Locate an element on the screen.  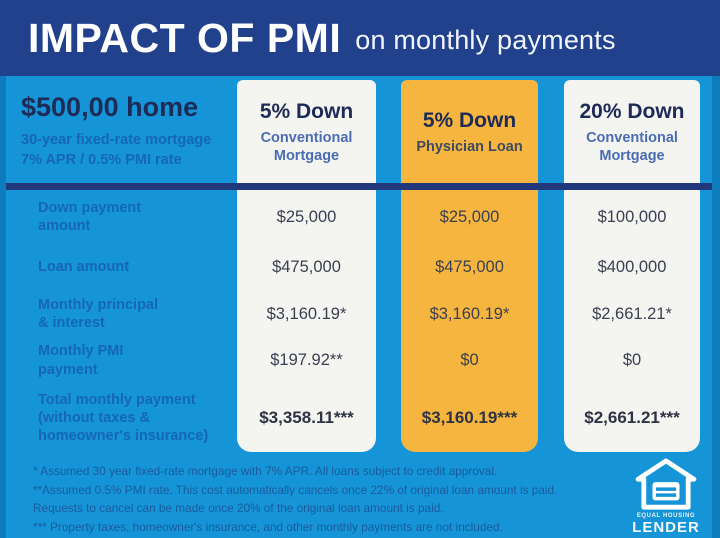
equal-housing-text: EQUAL HOUSING is located at coordinates (666, 516).